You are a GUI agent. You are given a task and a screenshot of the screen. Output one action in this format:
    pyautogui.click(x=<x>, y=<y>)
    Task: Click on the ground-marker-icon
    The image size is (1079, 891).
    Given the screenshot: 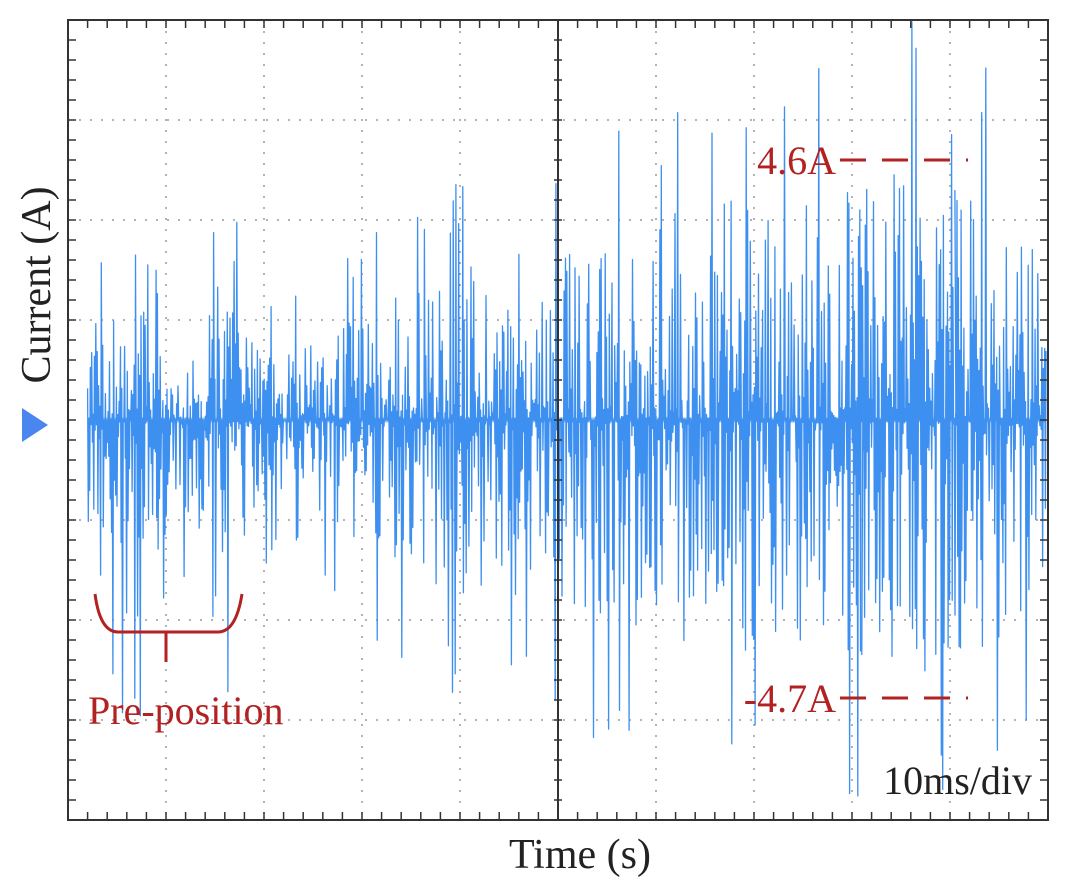 What is the action you would take?
    pyautogui.click(x=35, y=425)
    